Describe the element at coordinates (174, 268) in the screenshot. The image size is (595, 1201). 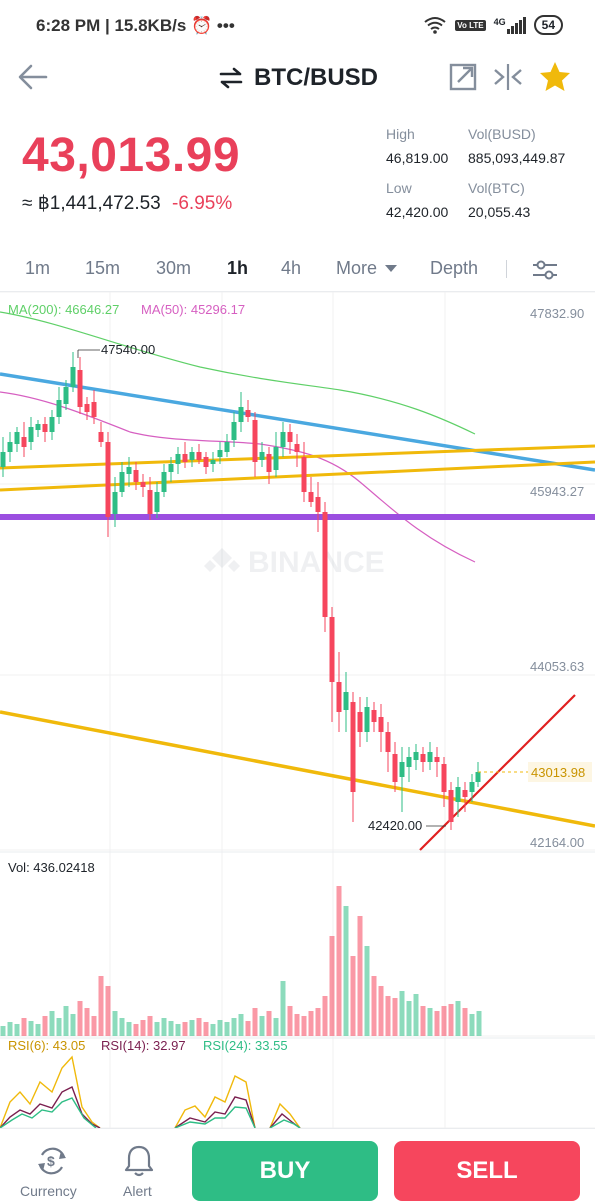
I see `tab-30m: 30m` at that location.